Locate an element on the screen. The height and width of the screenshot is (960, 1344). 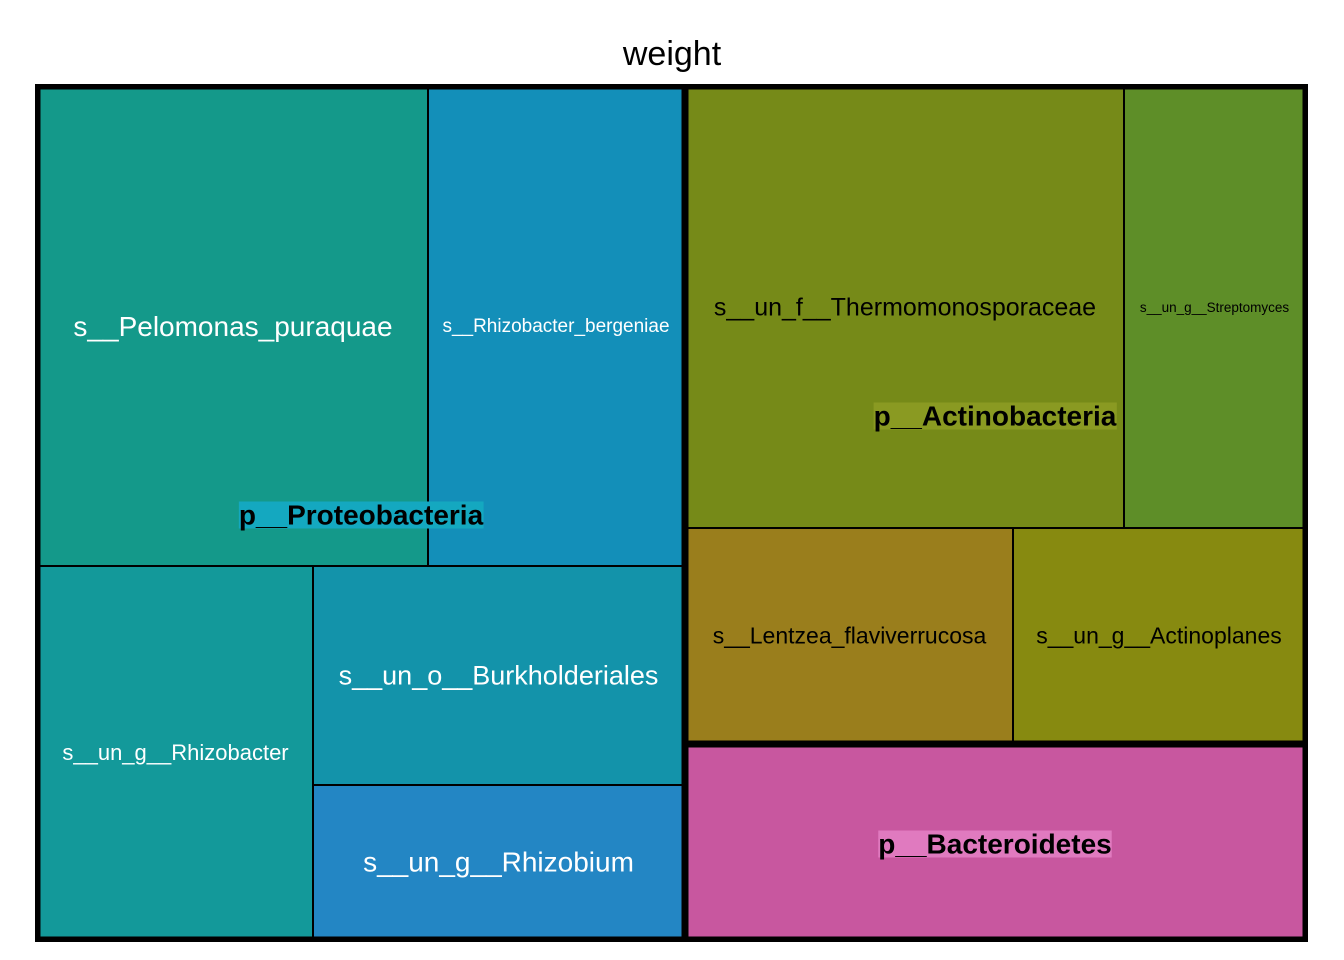
group-label-text: p__Proteobacteria is located at coordinates (361, 515).